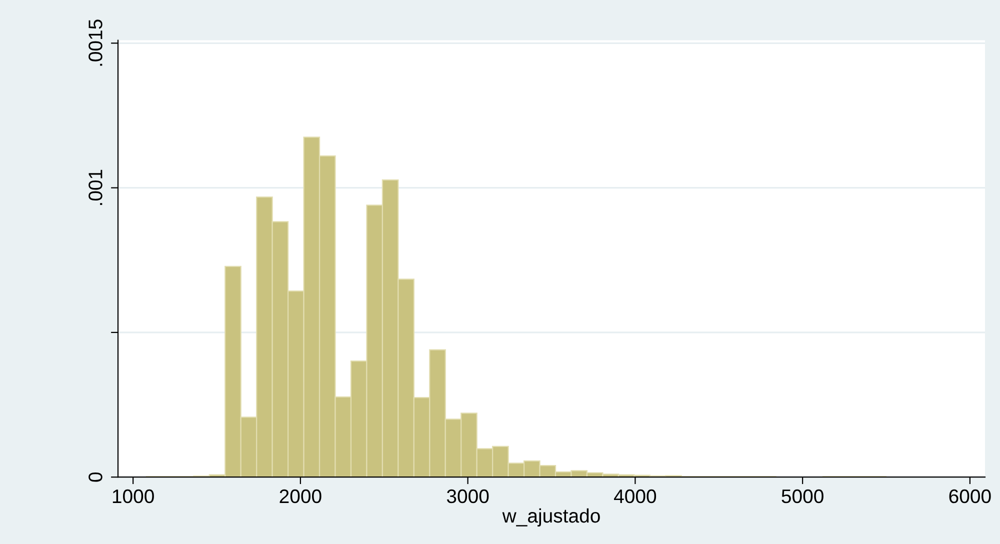  I want to click on x-tick-label: 2000, so click(301, 496).